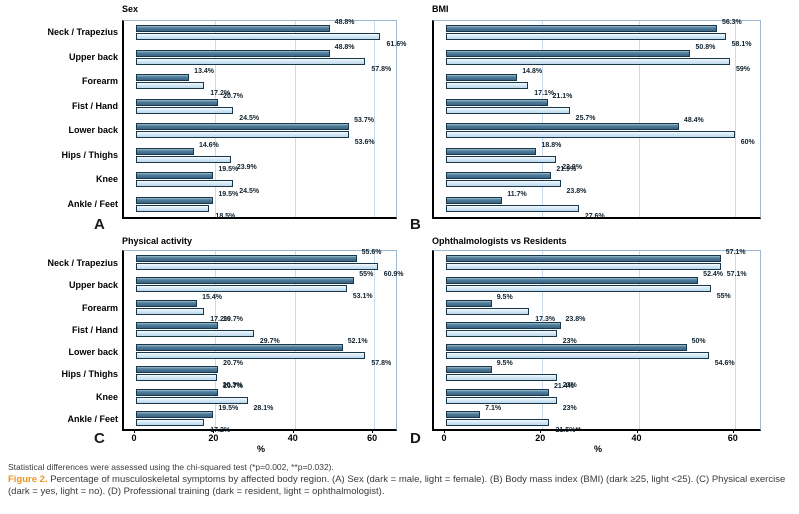 The image size is (799, 514). Describe the element at coordinates (263, 131) in the screenshot. I see `bar-group-lower-back: 53.7% 53.6%` at that location.